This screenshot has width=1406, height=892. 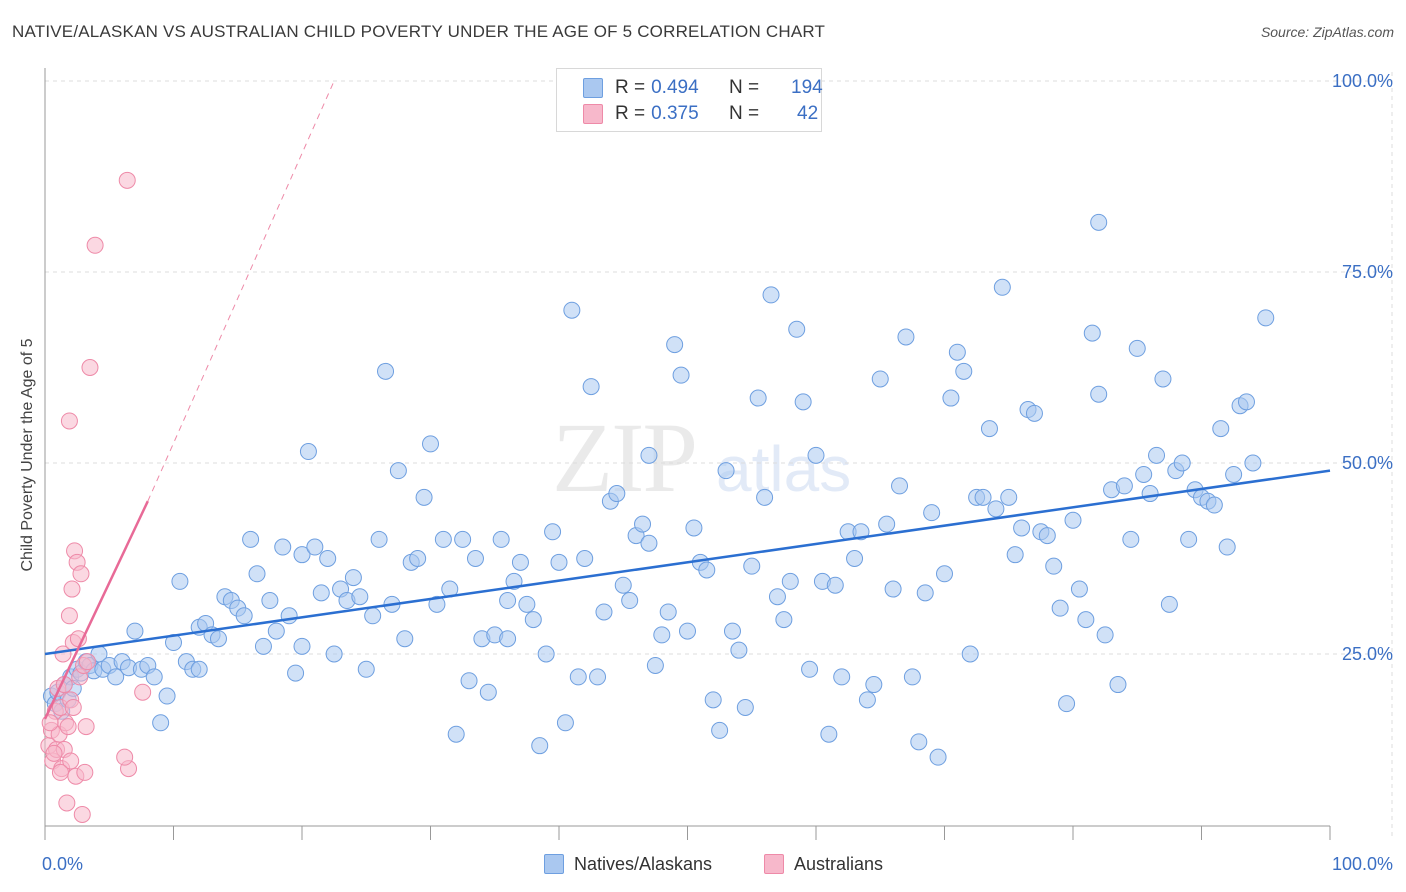 I want to click on trendline-australians-extension, so click(x=241, y=291).